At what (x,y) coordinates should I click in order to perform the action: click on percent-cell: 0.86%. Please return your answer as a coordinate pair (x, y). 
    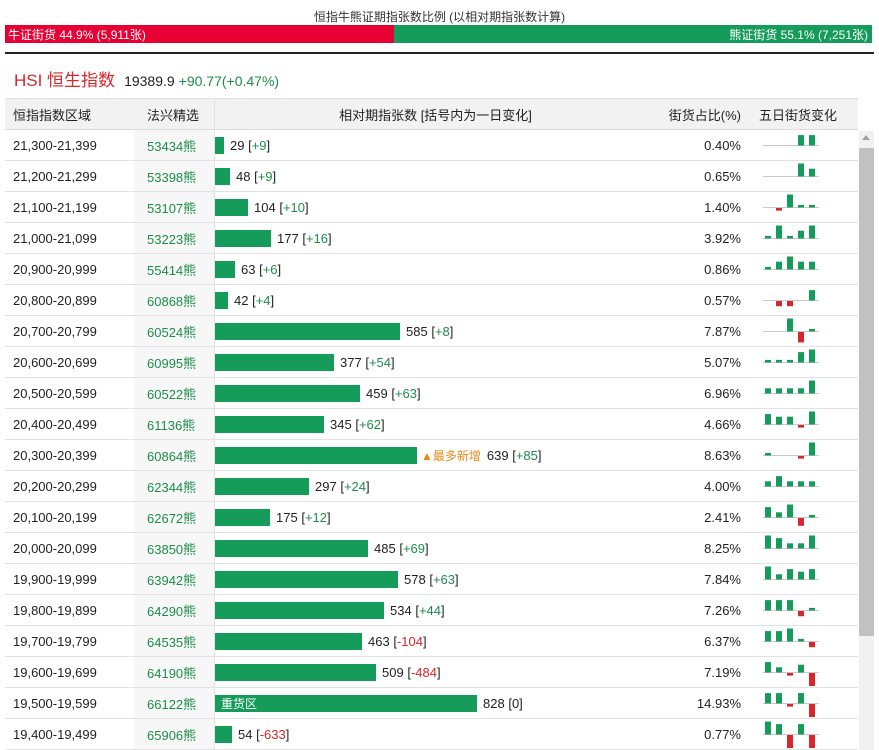
    Looking at the image, I should click on (722, 269).